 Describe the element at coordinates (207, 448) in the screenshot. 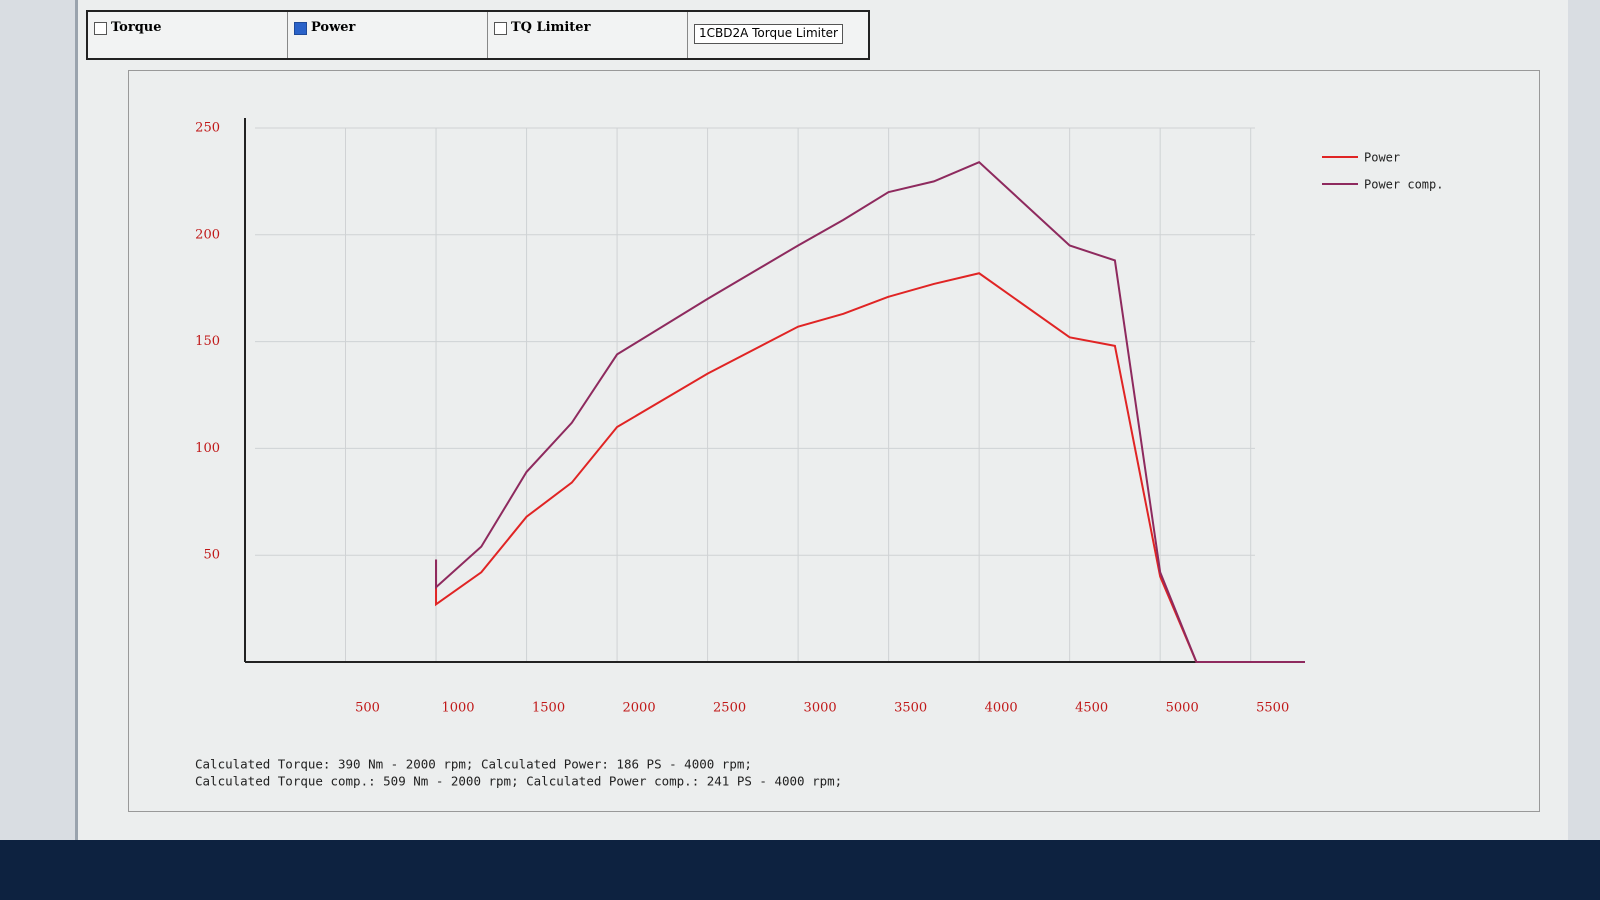

I see `y-tick-label: 100` at that location.